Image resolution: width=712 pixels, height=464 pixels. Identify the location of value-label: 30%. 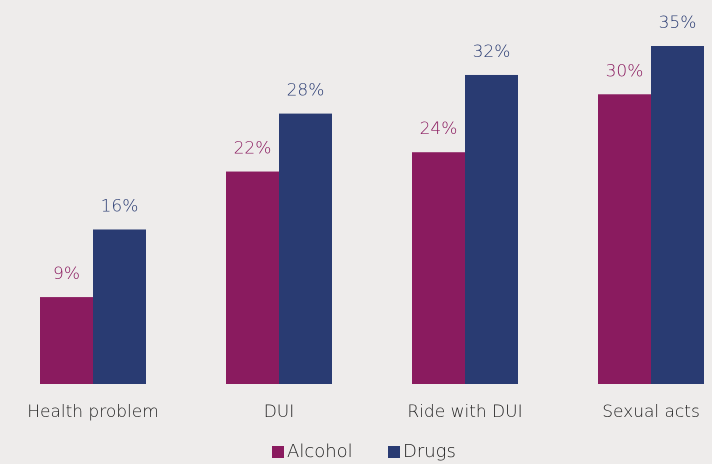
(625, 71).